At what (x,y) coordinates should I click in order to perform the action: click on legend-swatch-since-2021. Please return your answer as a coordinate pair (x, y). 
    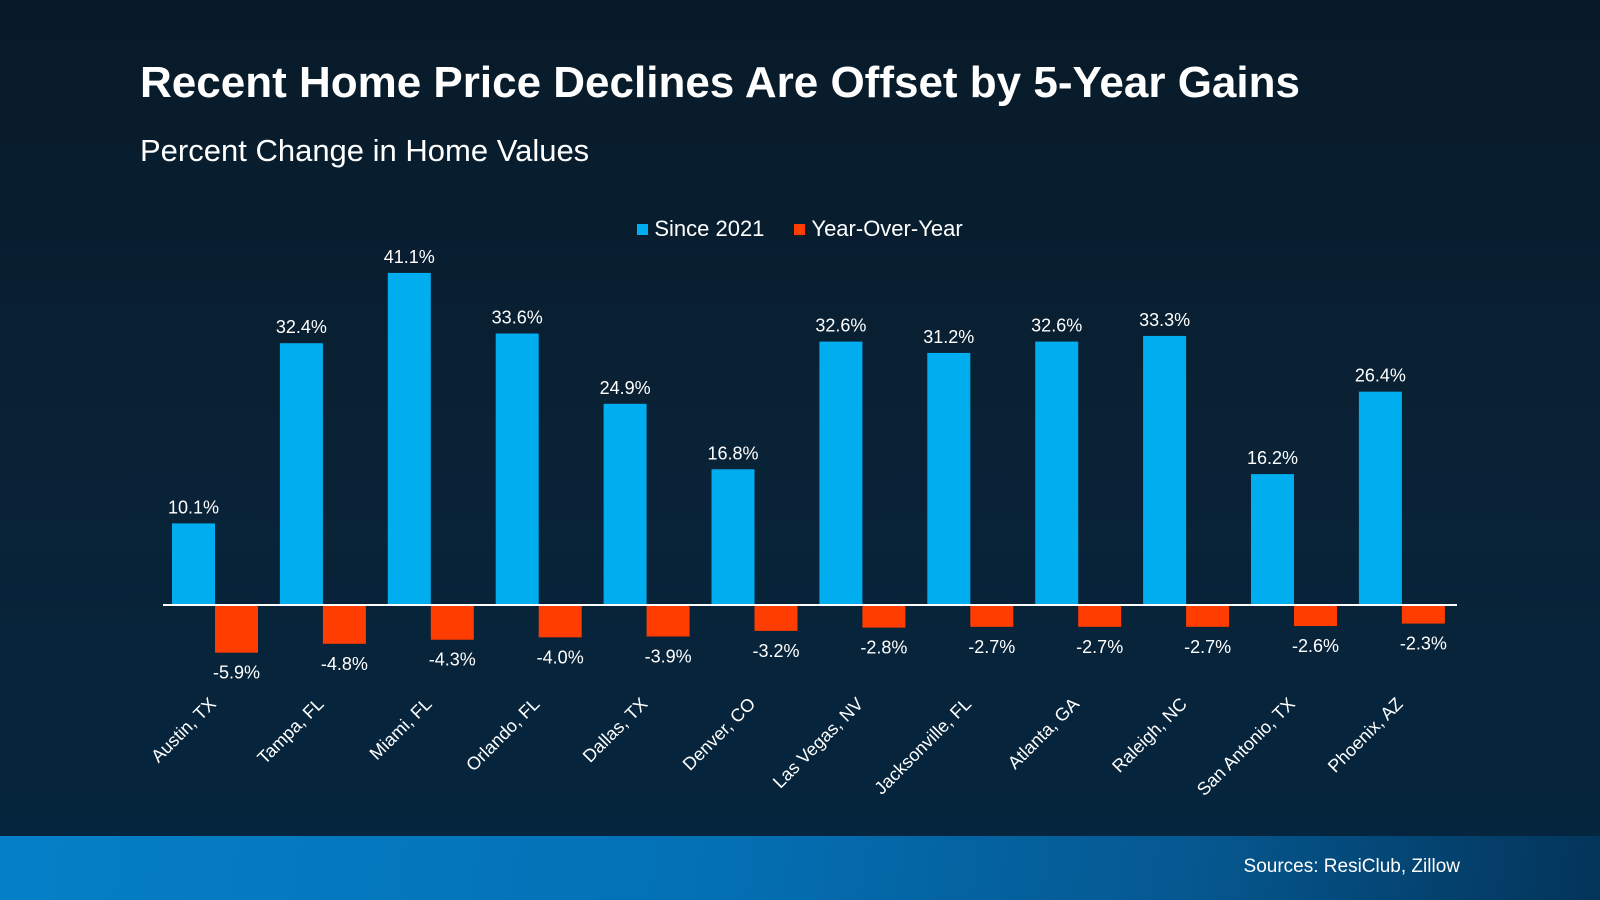
    Looking at the image, I should click on (643, 229).